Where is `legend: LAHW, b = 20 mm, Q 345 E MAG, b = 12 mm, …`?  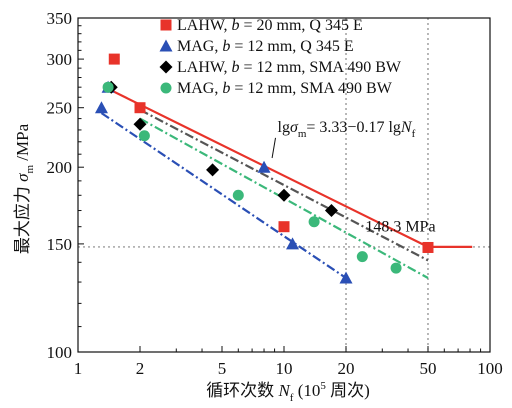 legend: LAHW, b = 20 mm, Q 345 E MAG, b = 12 mm, … is located at coordinates (280, 57).